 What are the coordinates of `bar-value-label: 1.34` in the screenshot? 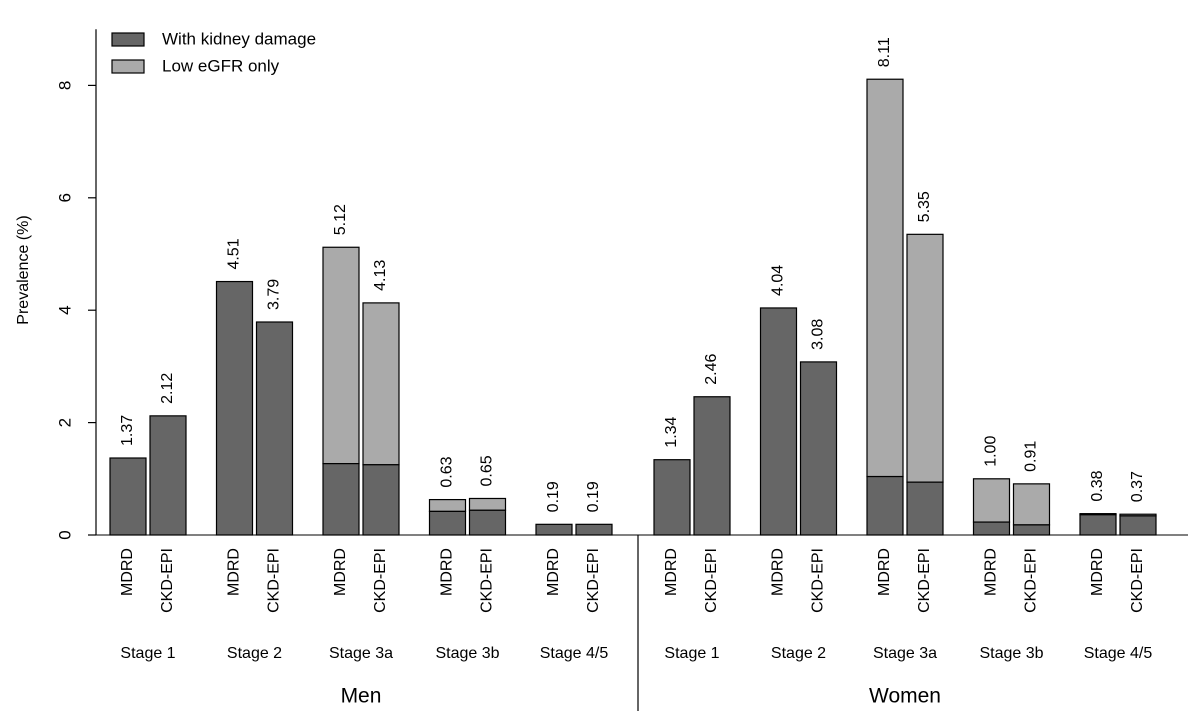 It's located at (671, 431).